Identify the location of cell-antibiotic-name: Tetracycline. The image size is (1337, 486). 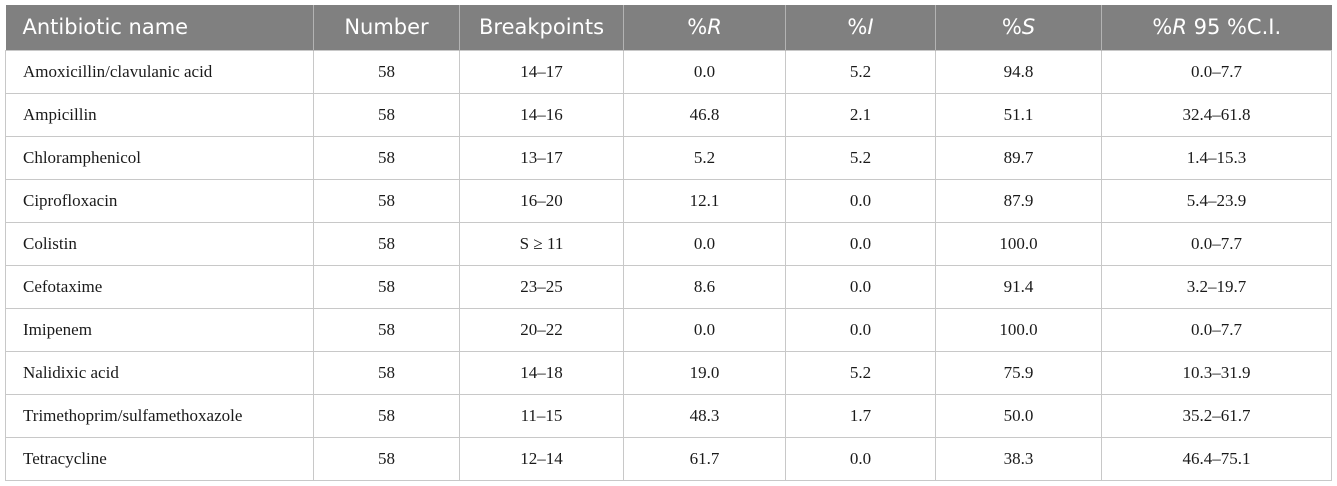
(159, 458).